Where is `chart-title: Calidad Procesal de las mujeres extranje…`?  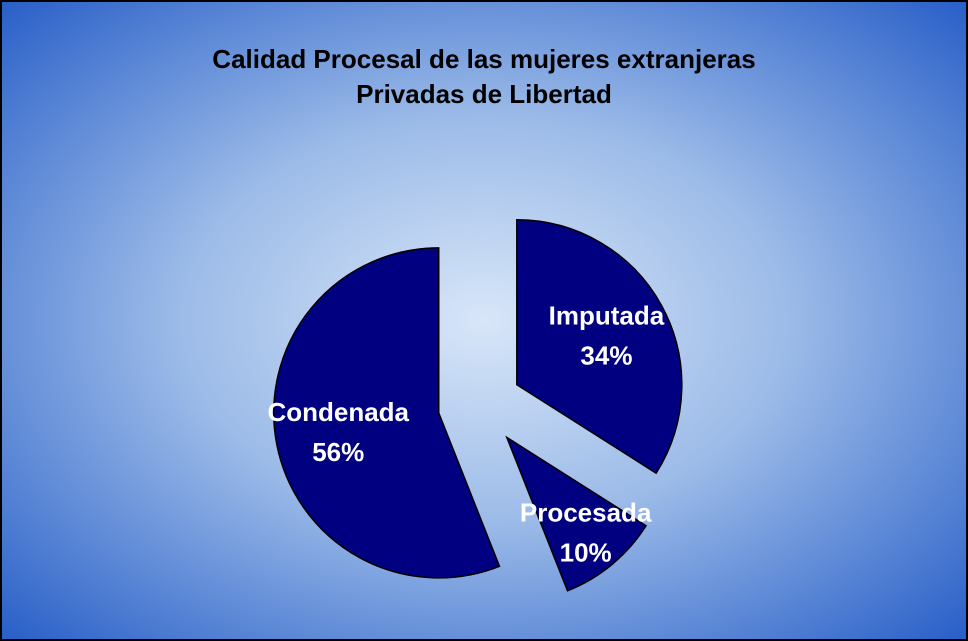
chart-title: Calidad Procesal de las mujeres extranje… is located at coordinates (484, 76).